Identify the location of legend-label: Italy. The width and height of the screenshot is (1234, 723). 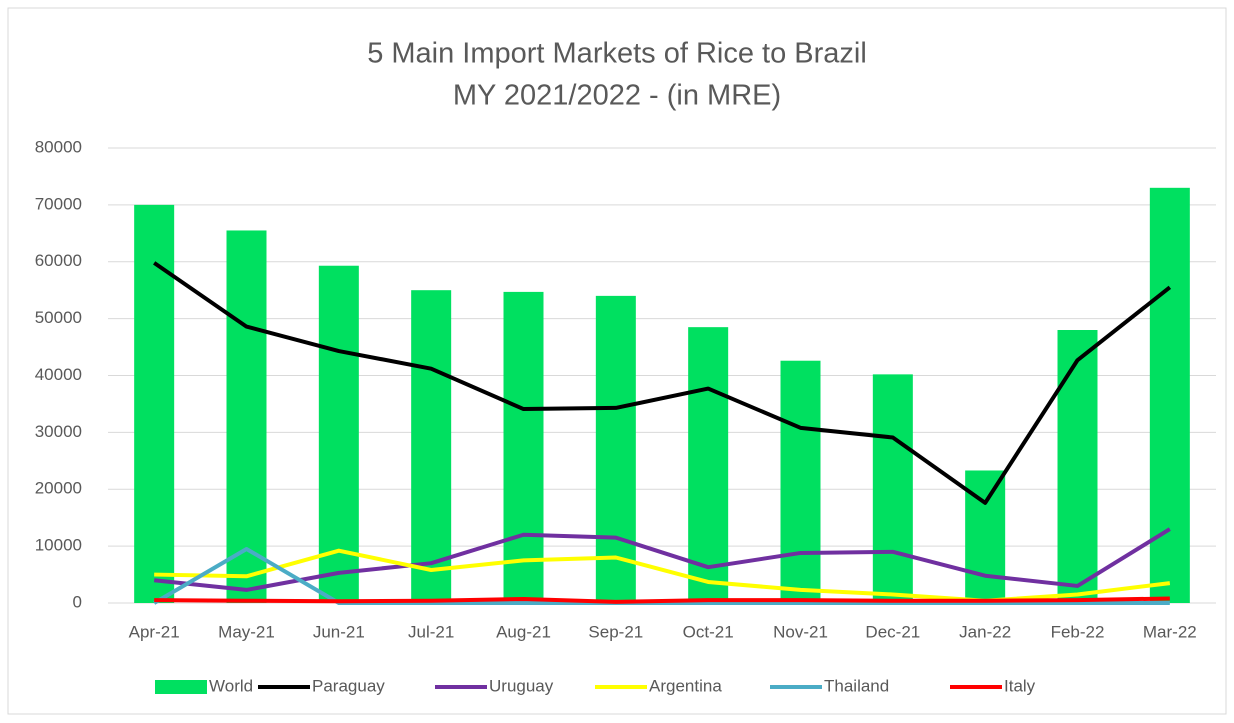
(1020, 685).